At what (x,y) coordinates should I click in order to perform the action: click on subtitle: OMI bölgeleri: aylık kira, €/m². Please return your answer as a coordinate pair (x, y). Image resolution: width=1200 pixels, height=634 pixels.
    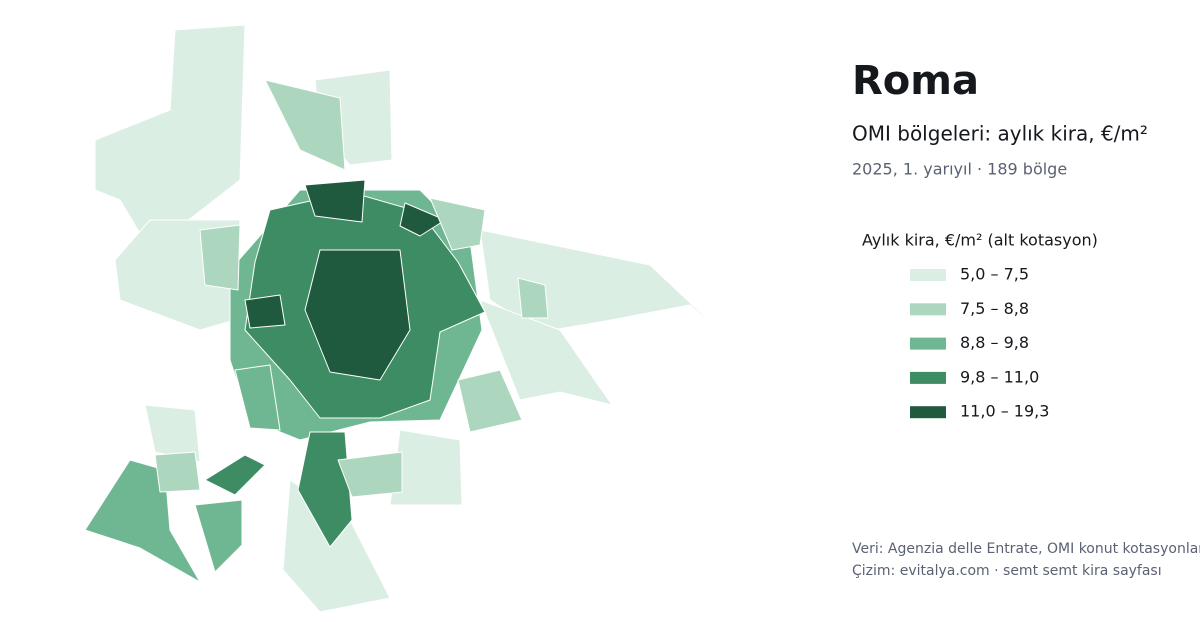
    Looking at the image, I should click on (1000, 134).